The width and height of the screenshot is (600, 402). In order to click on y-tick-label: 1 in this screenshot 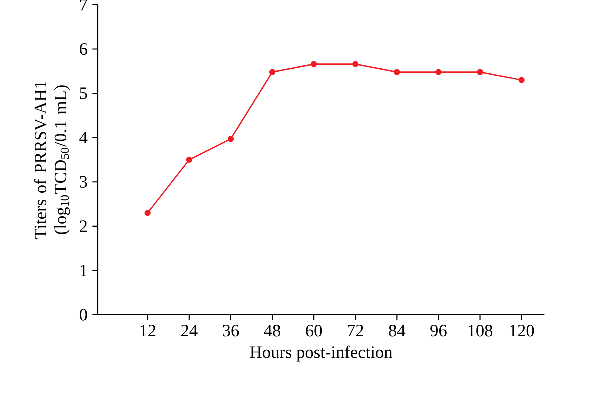, I will do `click(83, 270)`.